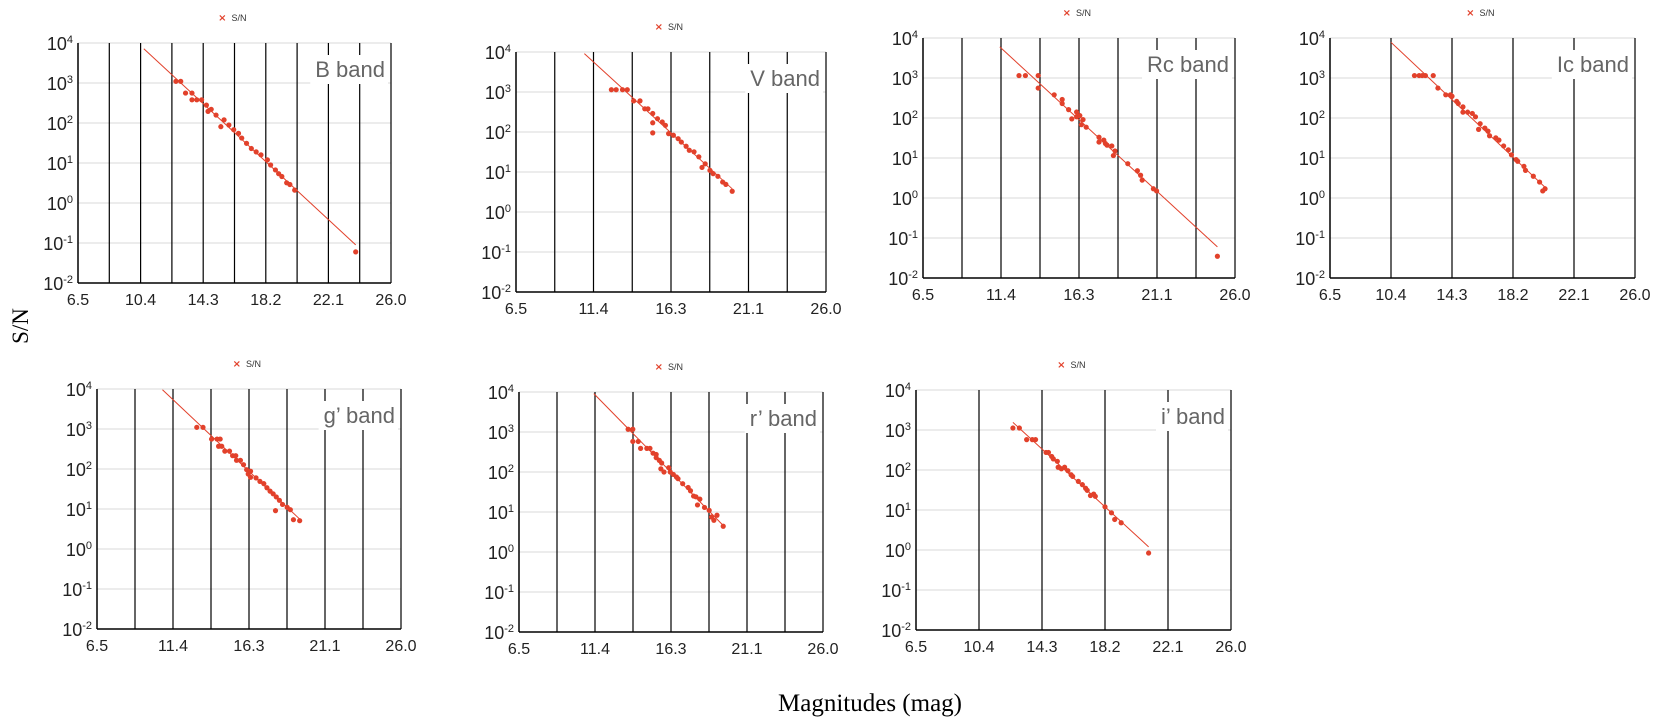  I want to click on band-title: g’ band, so click(359, 415).